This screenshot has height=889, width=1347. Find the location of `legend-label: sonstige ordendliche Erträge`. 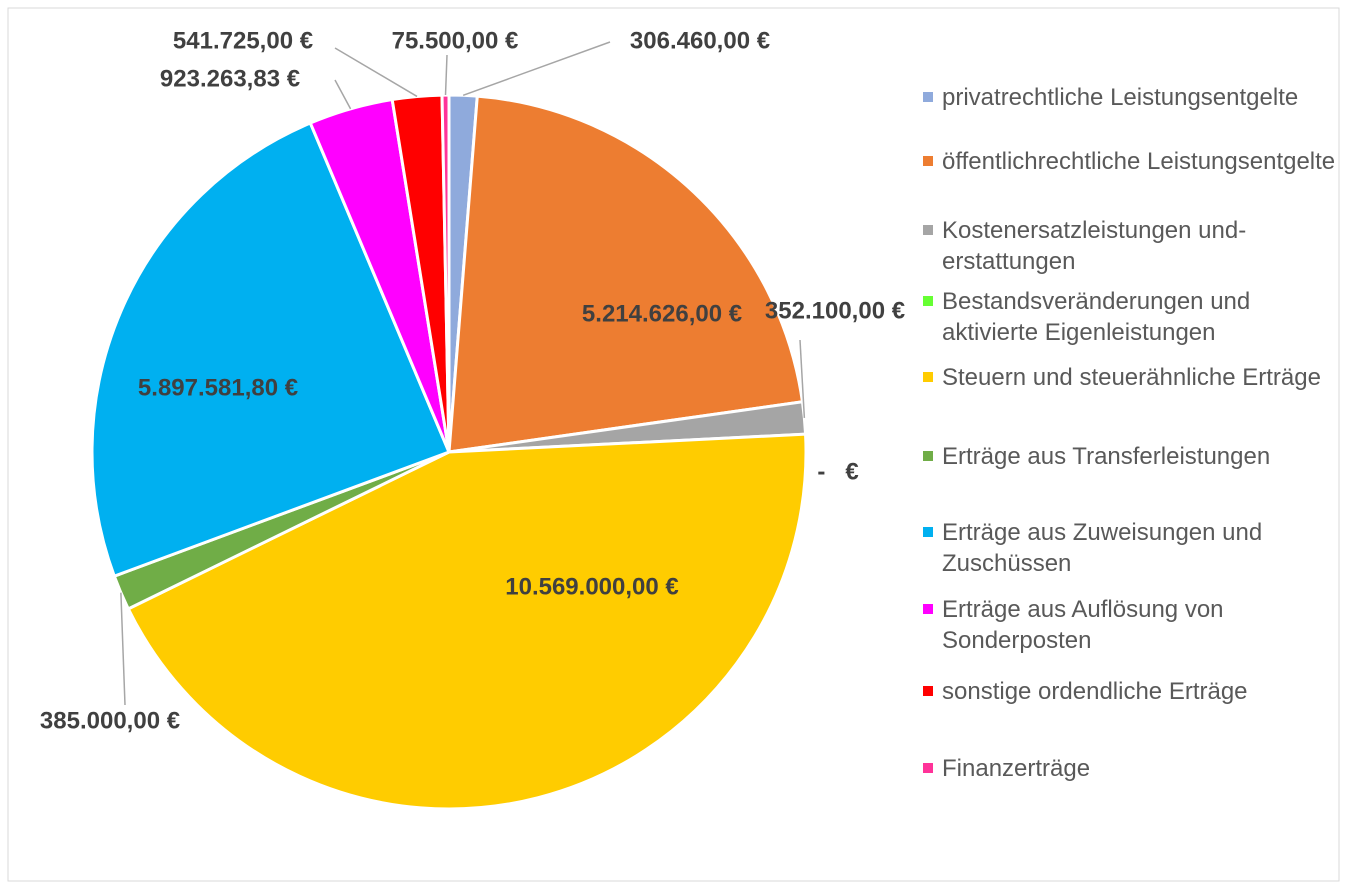

legend-label: sonstige ordendliche Erträge is located at coordinates (1095, 691).